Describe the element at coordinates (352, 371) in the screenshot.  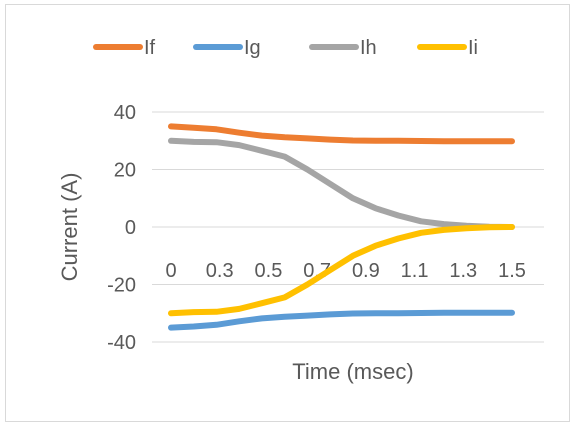
I see `x-axis-title: Time (msec)` at that location.